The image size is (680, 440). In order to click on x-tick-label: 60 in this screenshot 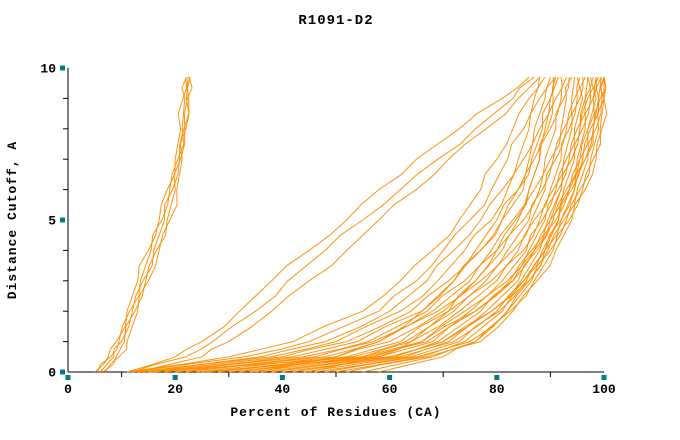, I will do `click(390, 389)`.